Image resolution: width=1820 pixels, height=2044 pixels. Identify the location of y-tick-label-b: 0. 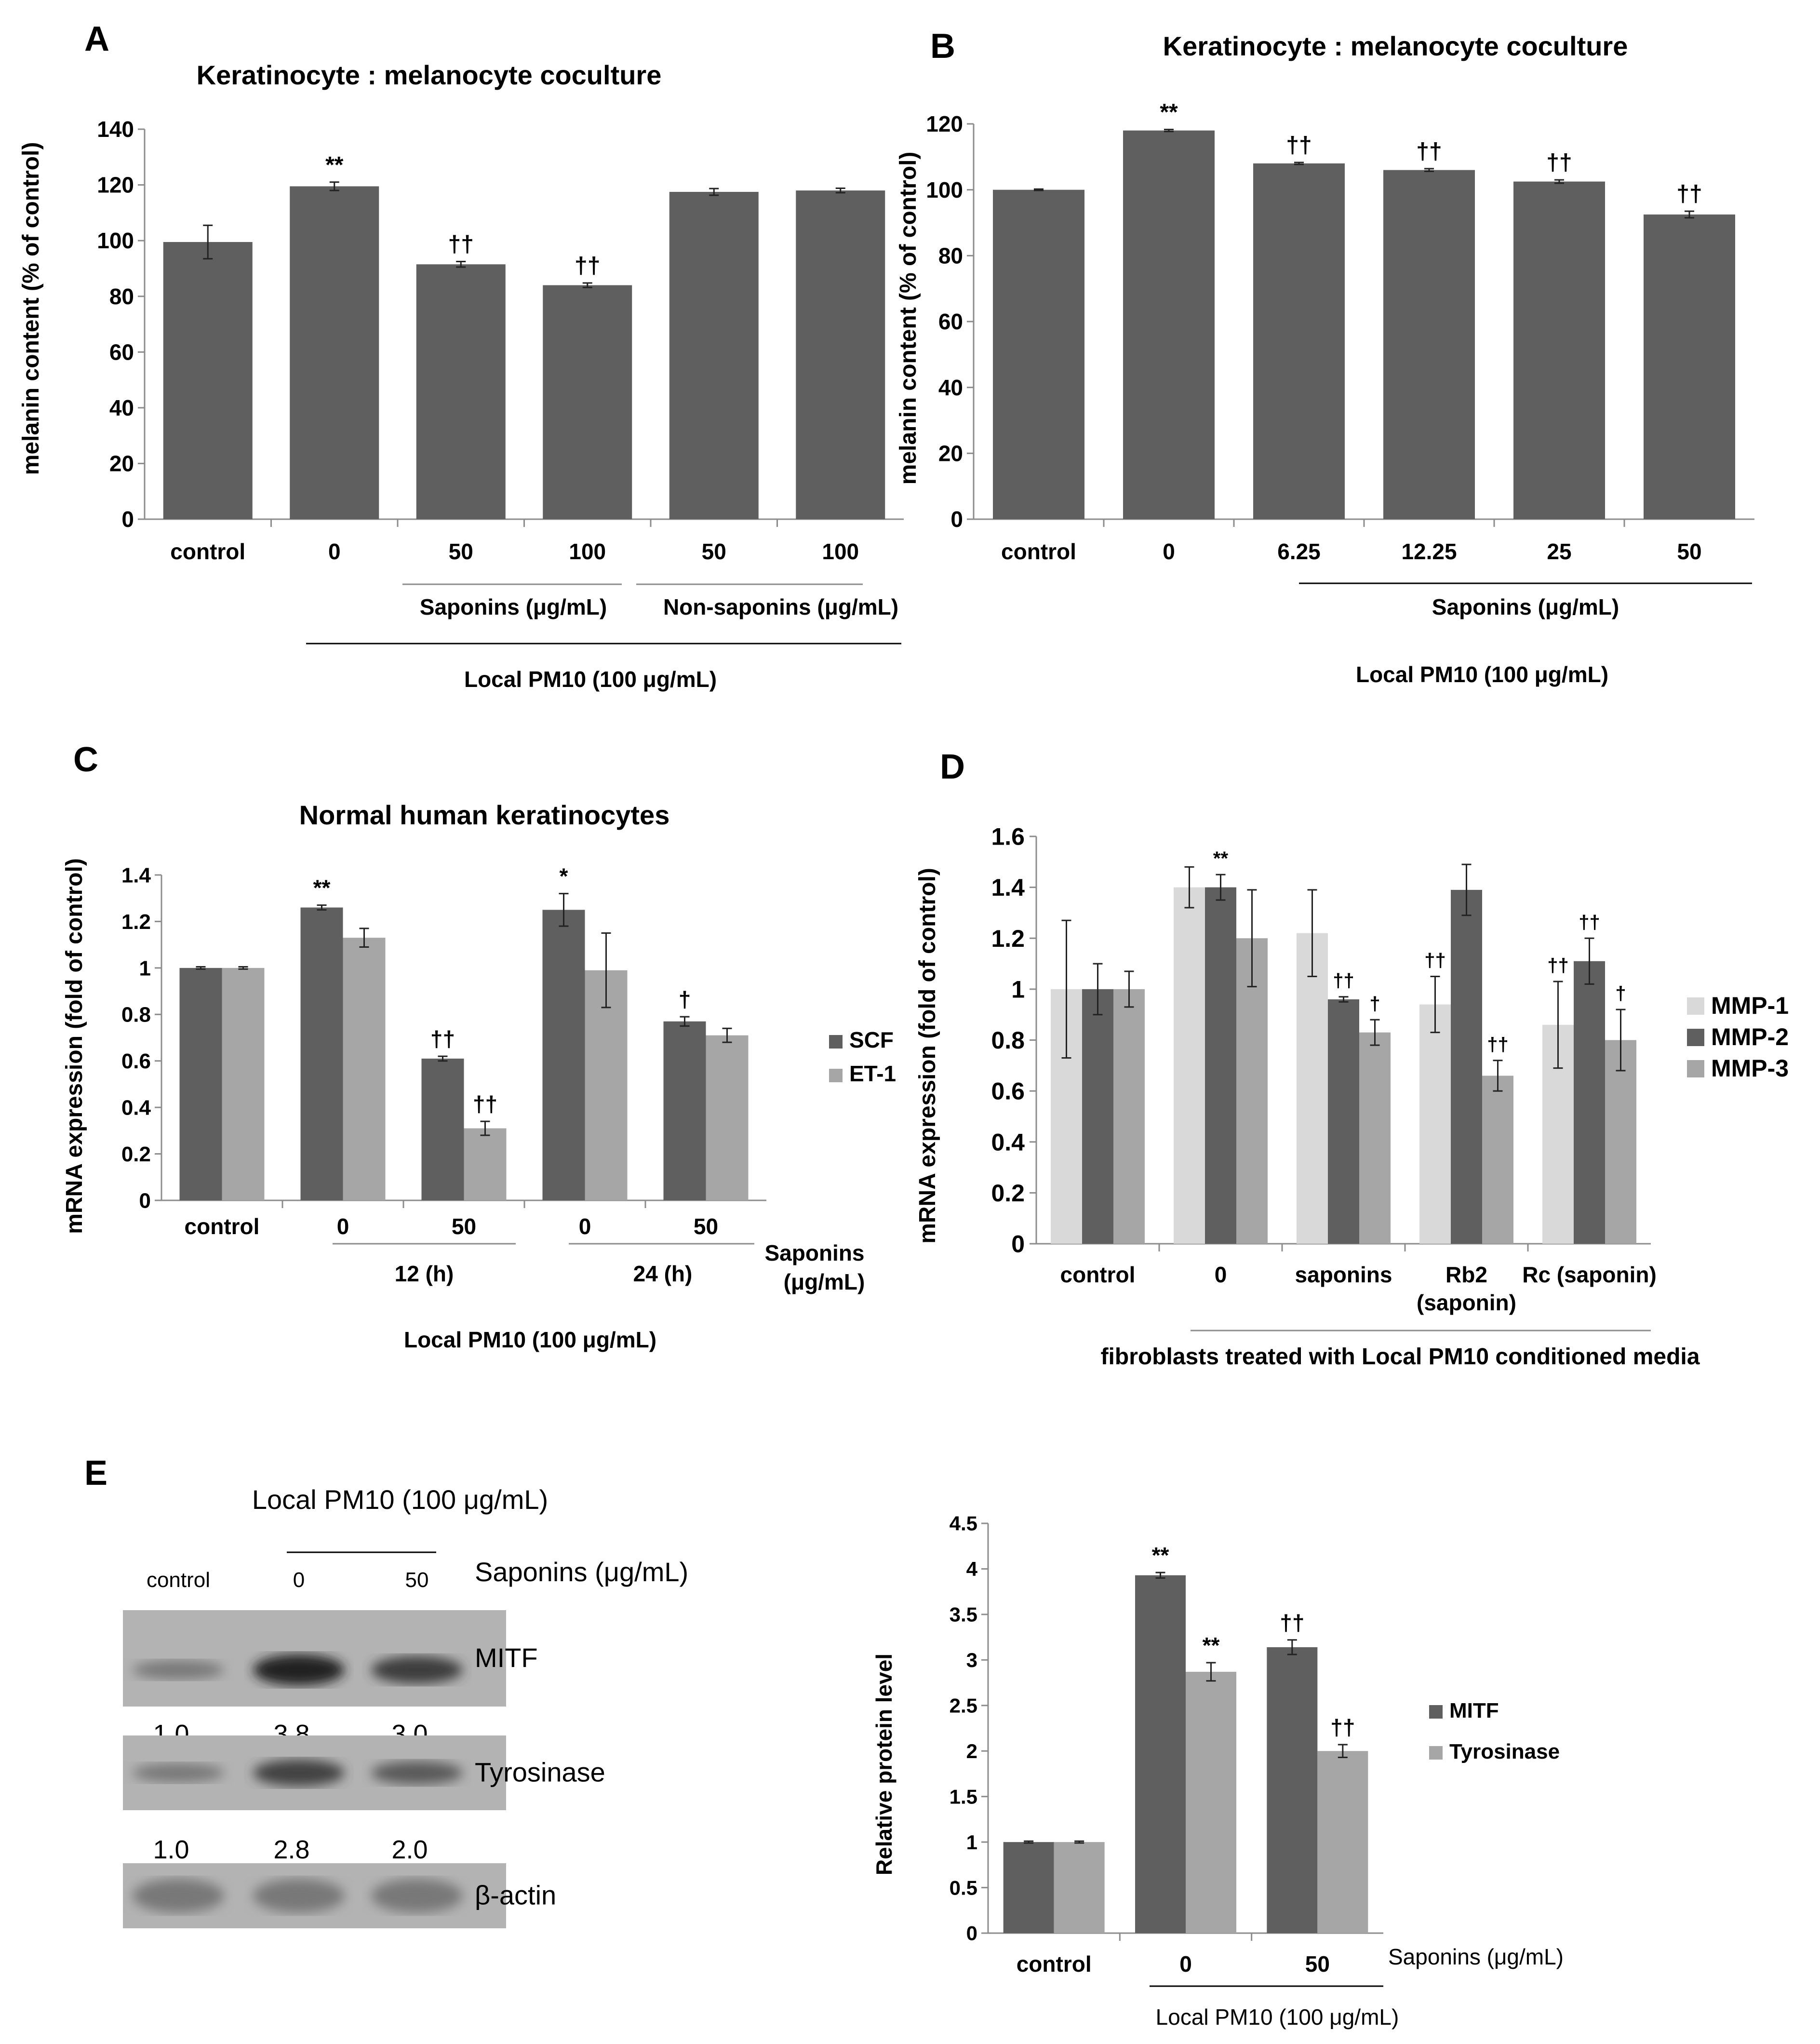
(956, 520).